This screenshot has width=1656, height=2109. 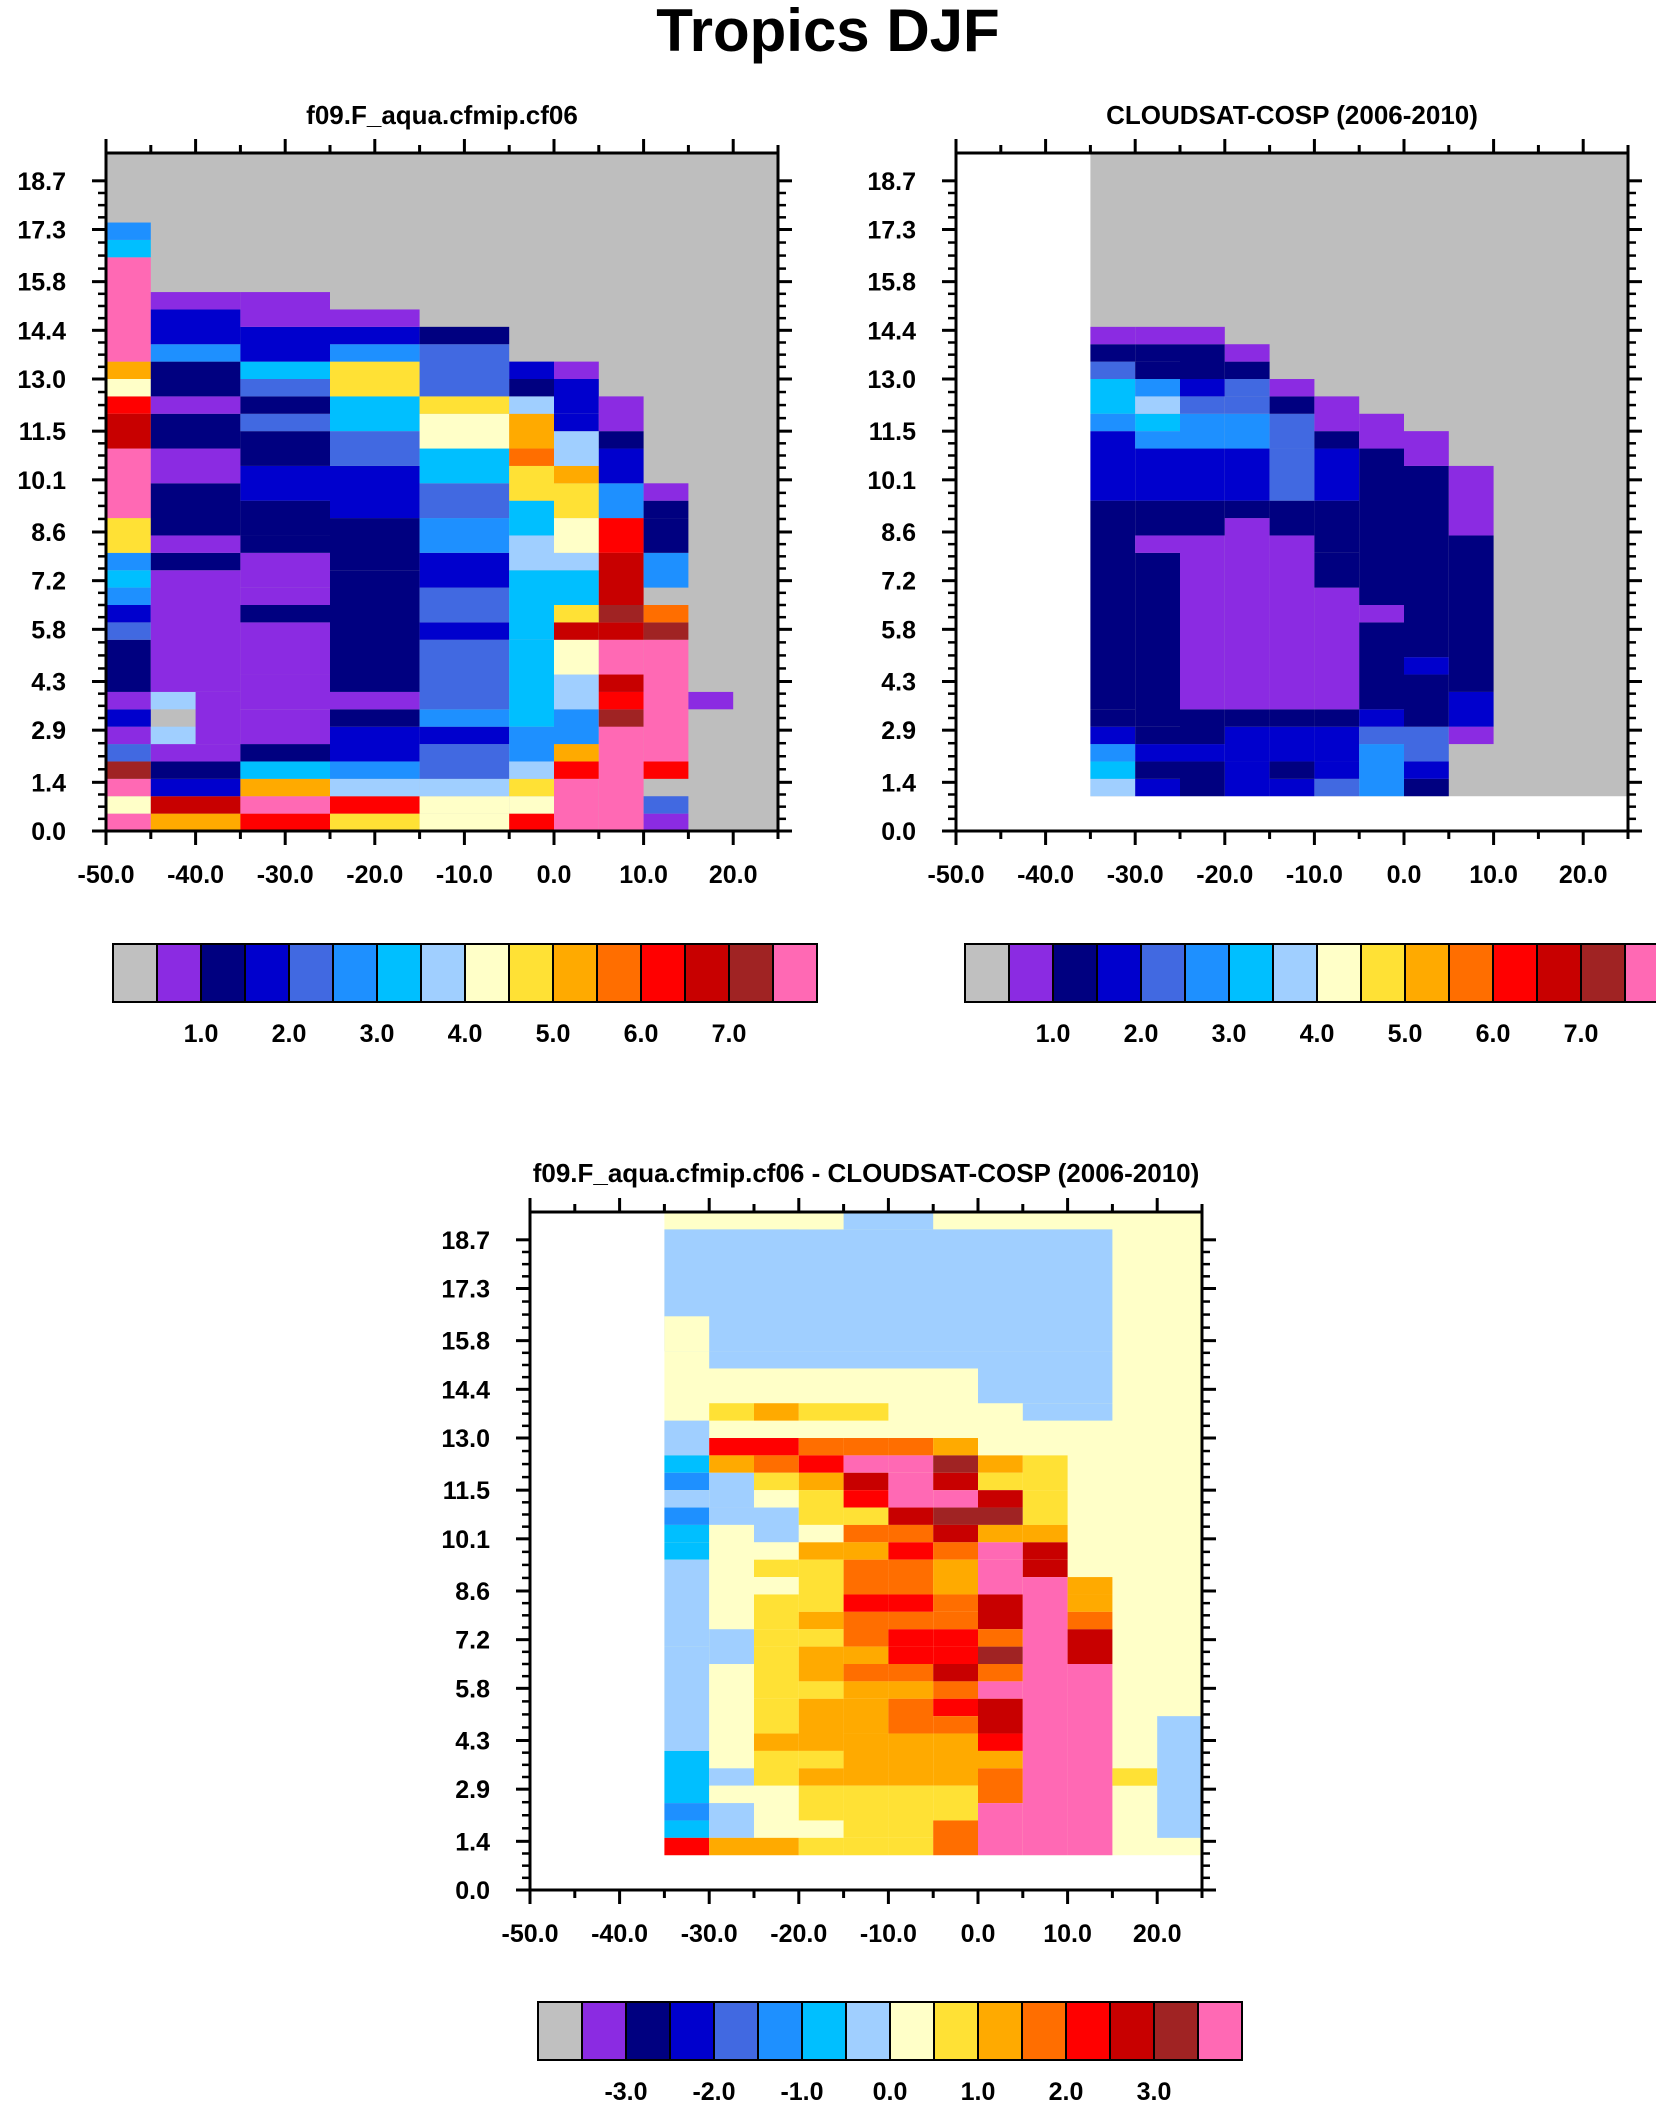 I want to click on x-tick-label: -50.0, so click(x=956, y=875).